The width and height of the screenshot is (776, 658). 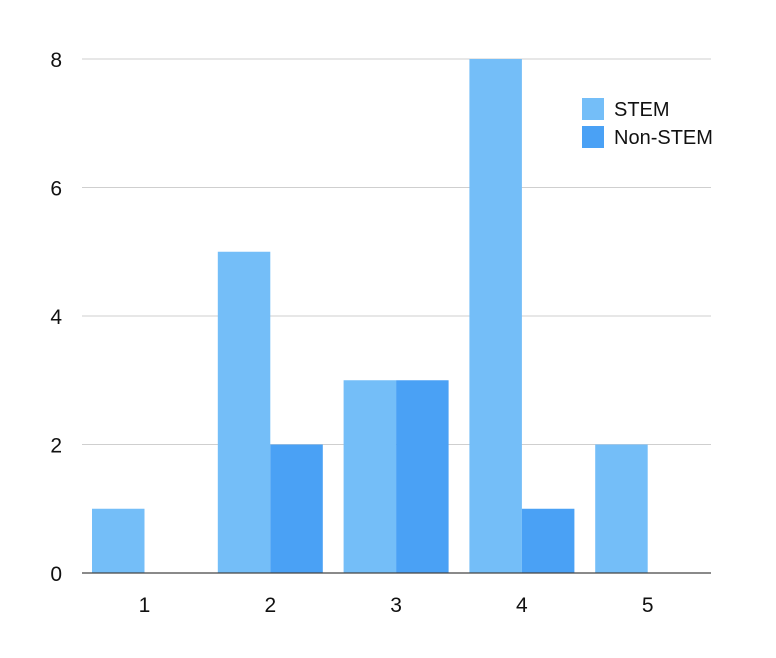 I want to click on x-tick-label: 3, so click(x=396, y=605).